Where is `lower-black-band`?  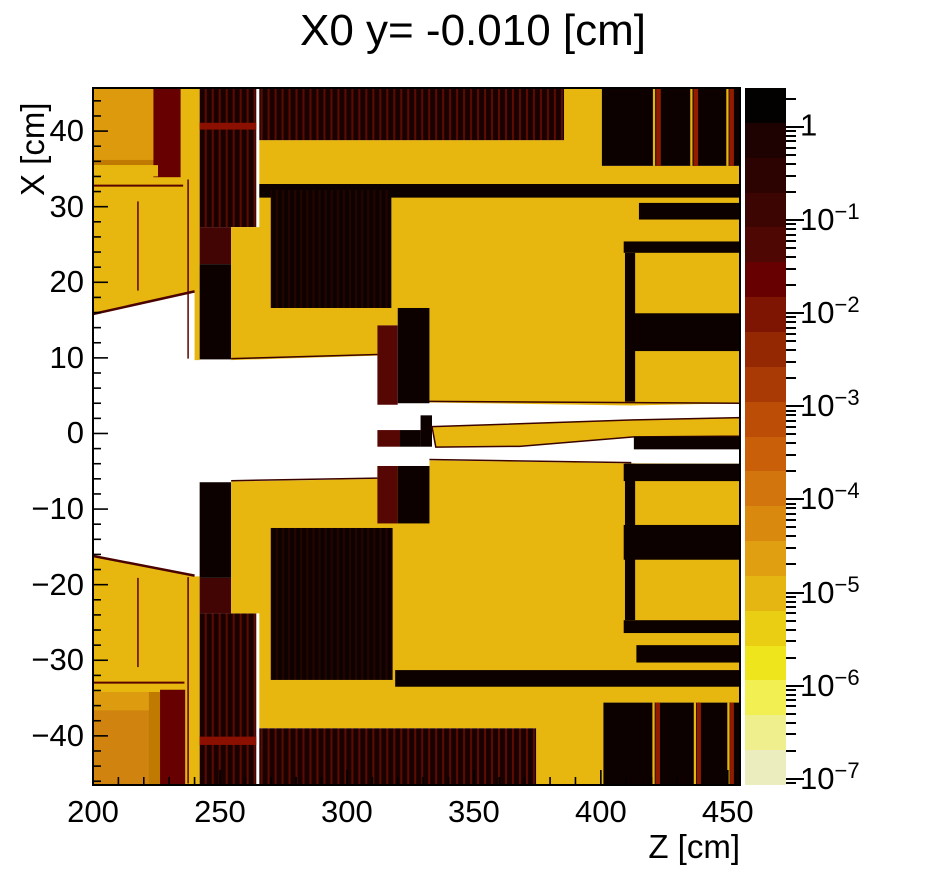 lower-black-band is located at coordinates (567, 678).